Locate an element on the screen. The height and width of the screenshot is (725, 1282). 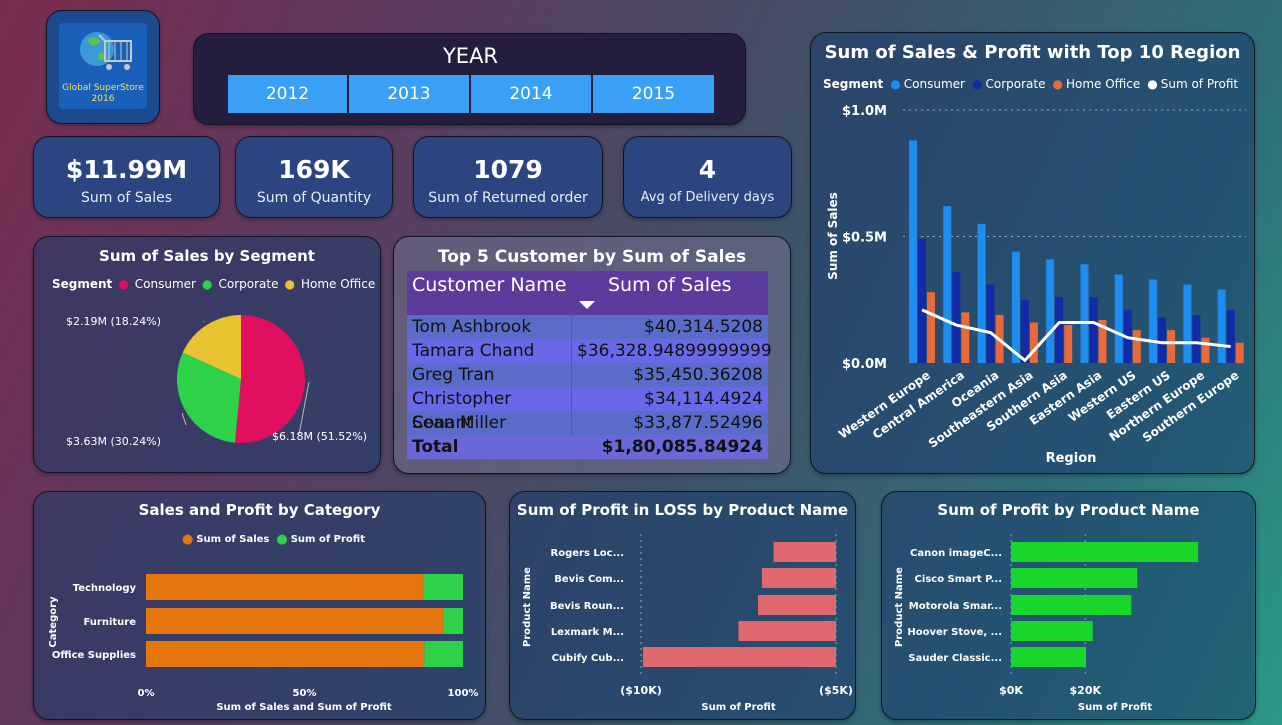
legend-title: Segment is located at coordinates (853, 84).